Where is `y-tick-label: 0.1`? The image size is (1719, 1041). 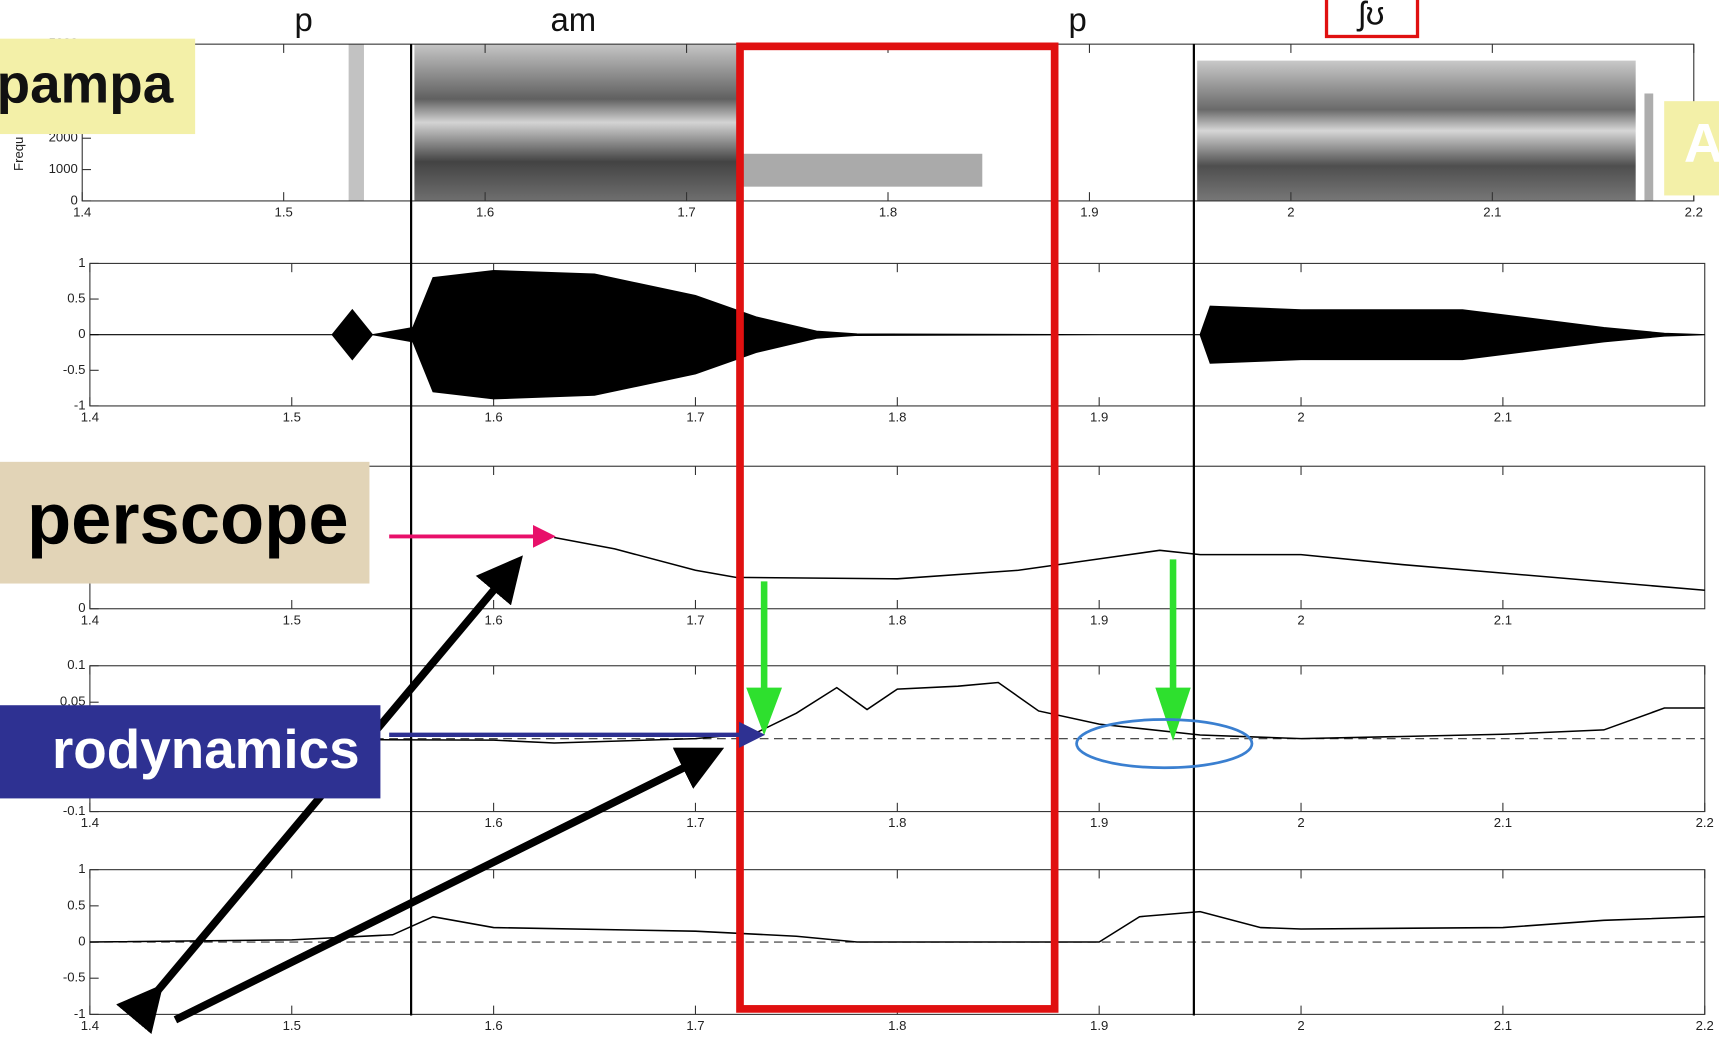
y-tick-label: 0.1 is located at coordinates (76, 664).